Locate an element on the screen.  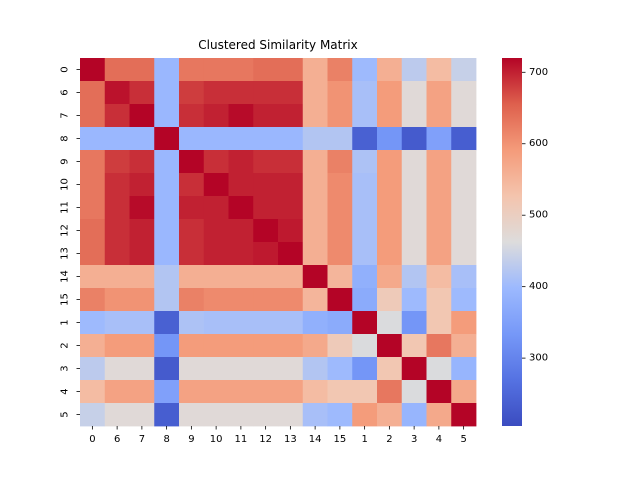
colorbar-tick-label: 600 is located at coordinates (538, 143).